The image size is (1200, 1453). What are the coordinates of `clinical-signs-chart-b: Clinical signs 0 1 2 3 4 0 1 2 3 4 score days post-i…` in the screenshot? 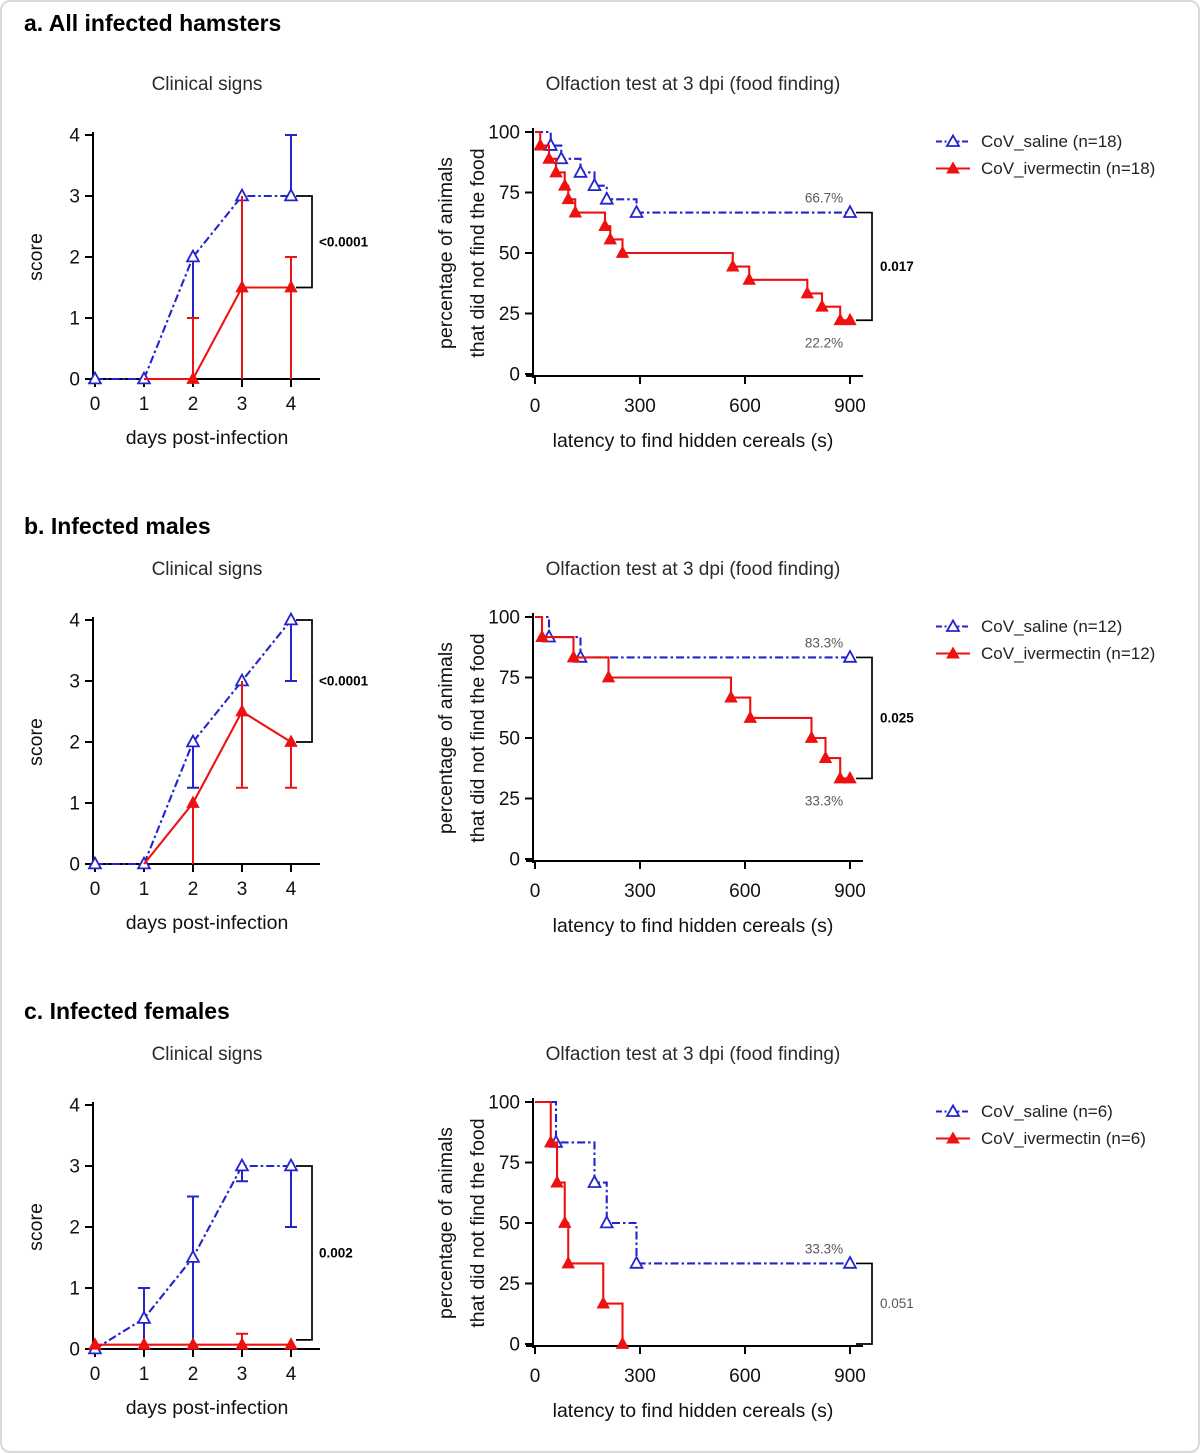 It's located at (197, 747).